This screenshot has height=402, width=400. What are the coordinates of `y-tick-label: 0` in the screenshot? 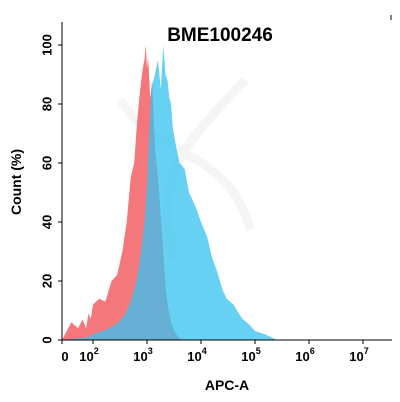 It's located at (46, 339).